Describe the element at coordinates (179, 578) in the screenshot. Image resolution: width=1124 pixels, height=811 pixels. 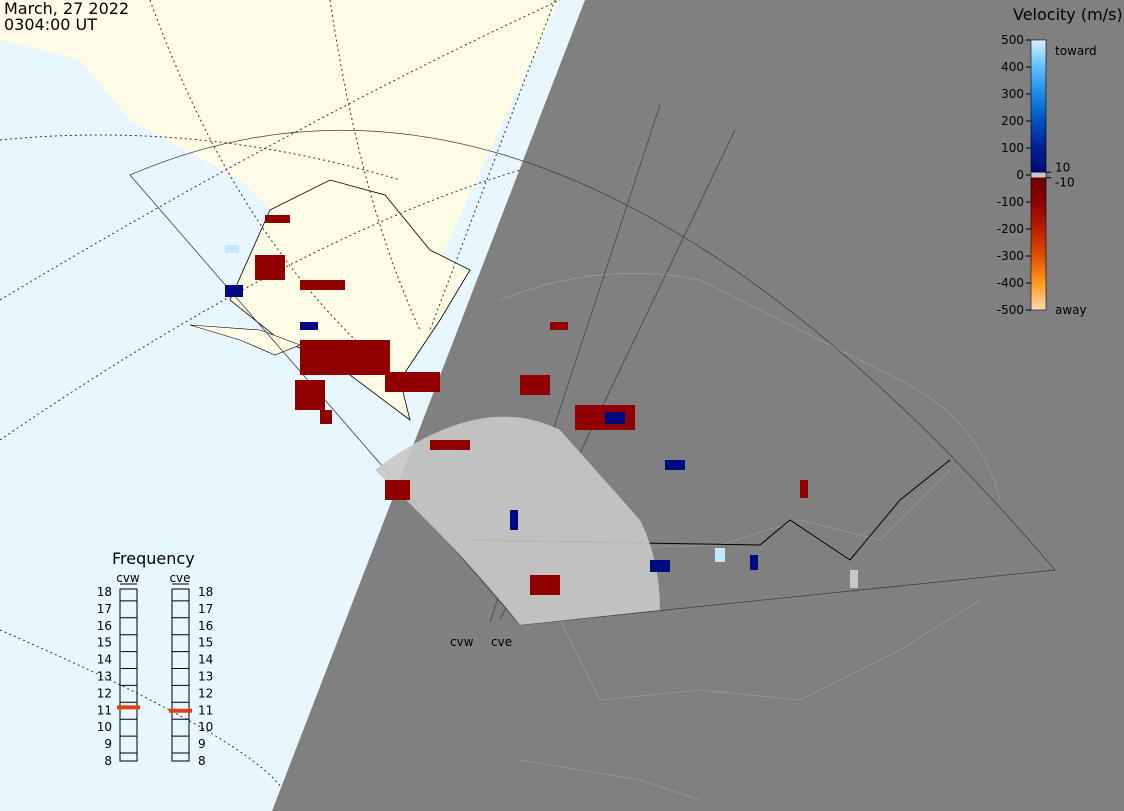
I see `radar-name: cve` at that location.